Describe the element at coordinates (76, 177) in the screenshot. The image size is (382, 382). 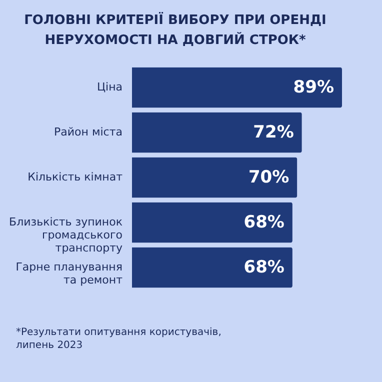
I see `y-tick-label: Кількість кімнат` at that location.